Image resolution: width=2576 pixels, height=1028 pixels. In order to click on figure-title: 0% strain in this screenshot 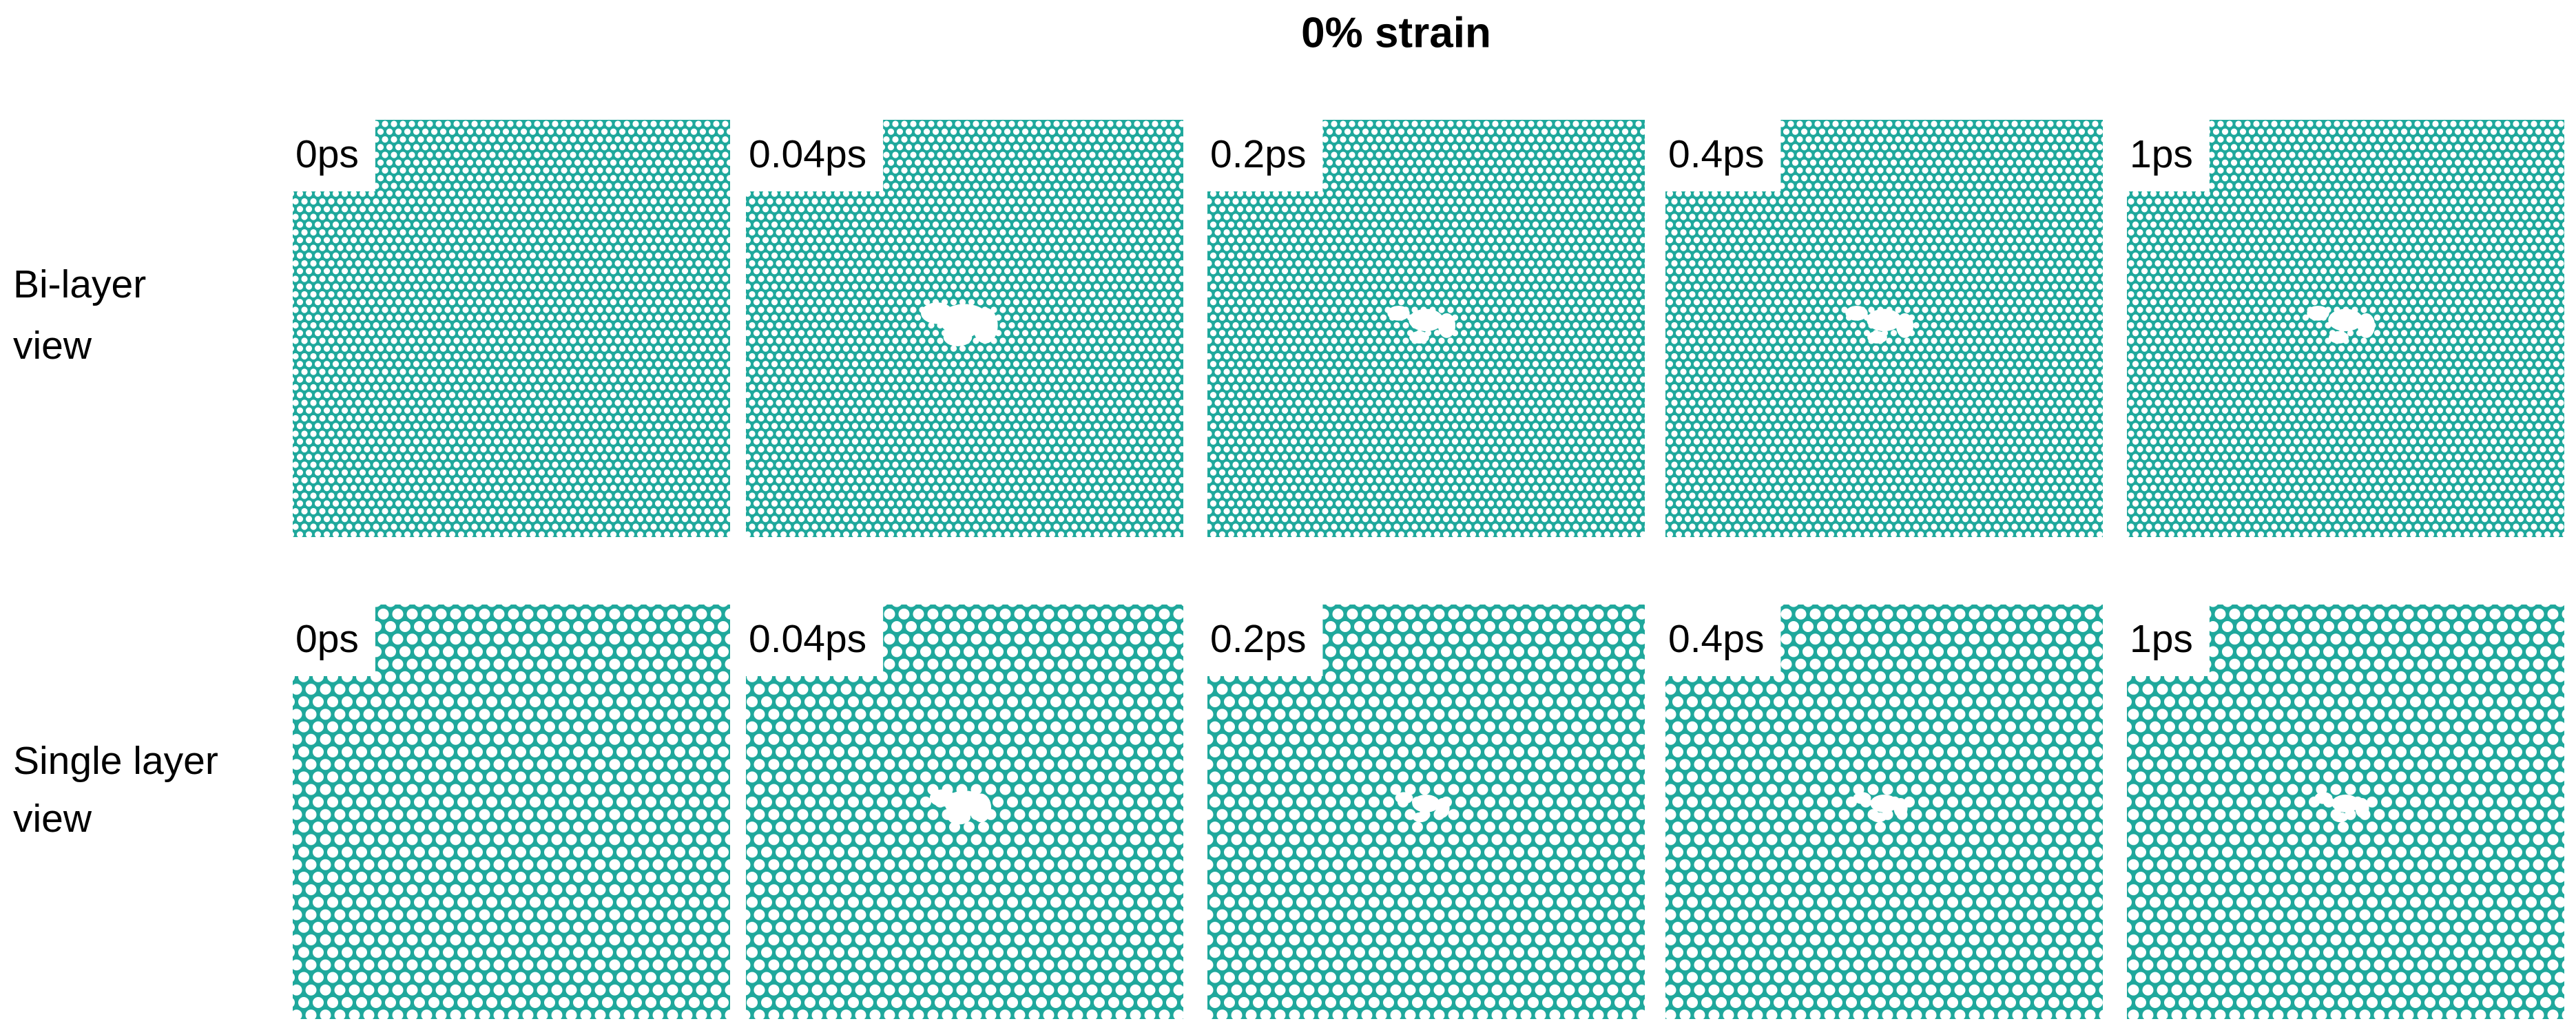, I will do `click(1396, 32)`.